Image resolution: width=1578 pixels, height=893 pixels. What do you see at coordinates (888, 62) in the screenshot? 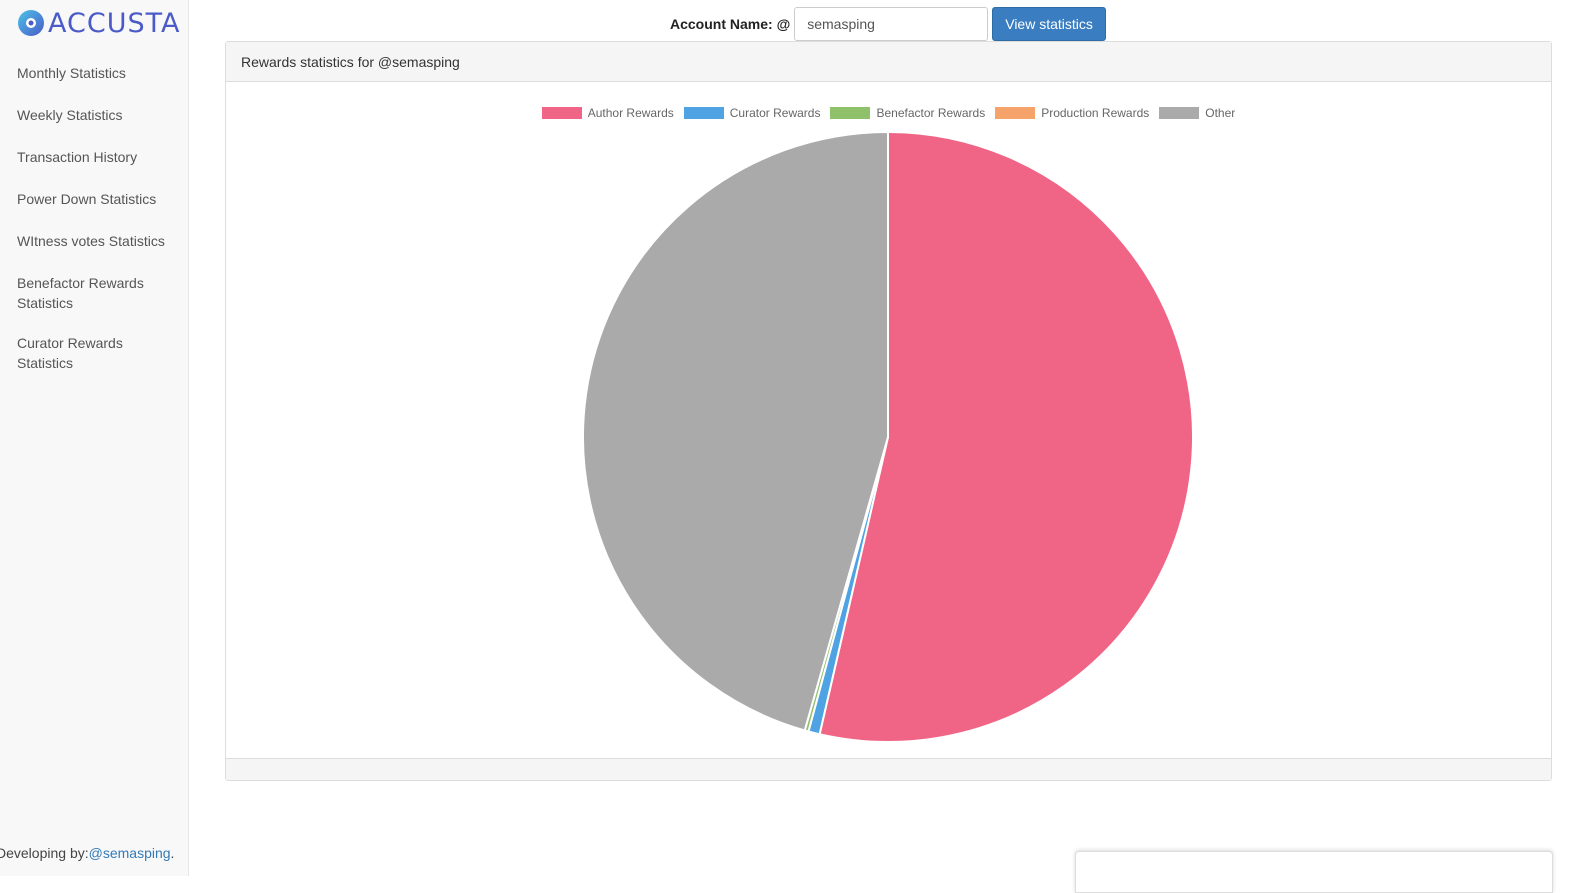
I see `panel-title: Rewards statistics for @semasping` at bounding box center [888, 62].